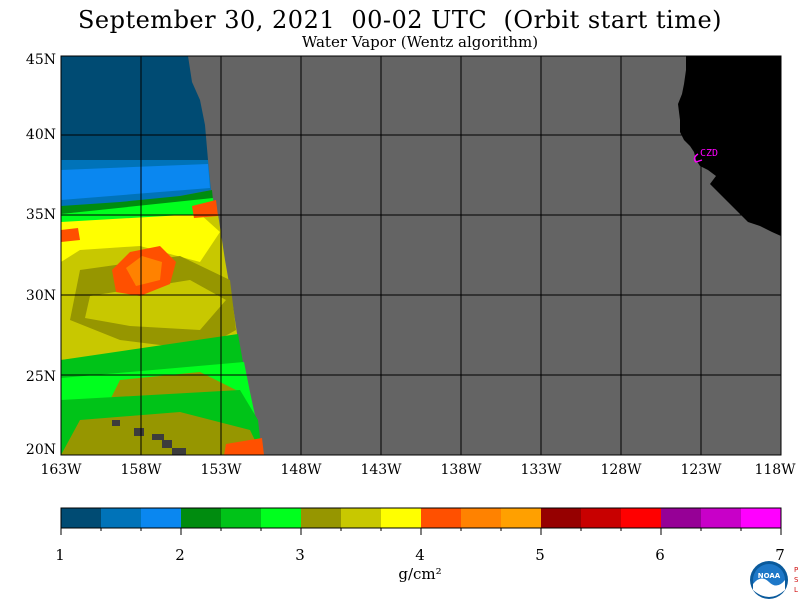 This screenshot has height=600, width=800. Describe the element at coordinates (420, 555) in the screenshot. I see `colorbar-tick-label: 4` at that location.